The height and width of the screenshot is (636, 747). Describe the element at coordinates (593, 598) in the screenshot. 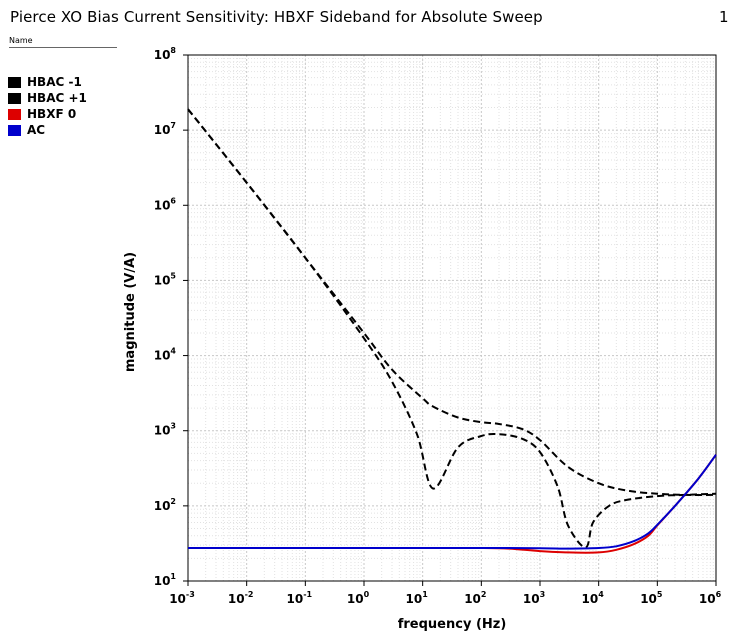

I see `x-tick-label: 104` at that location.